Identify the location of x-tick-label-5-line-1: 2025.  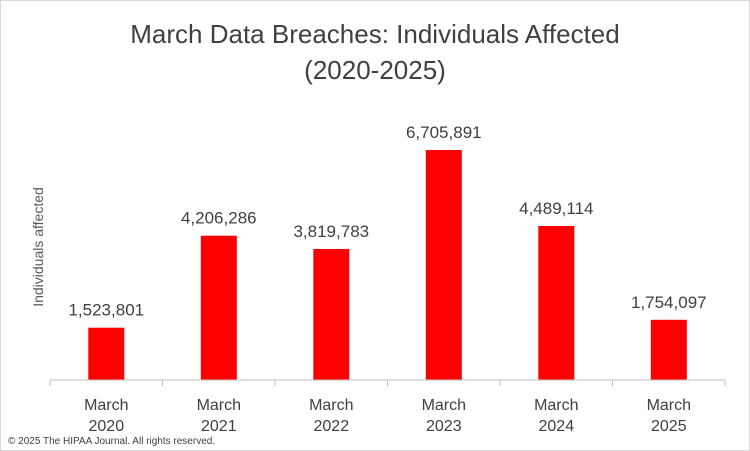
(669, 426).